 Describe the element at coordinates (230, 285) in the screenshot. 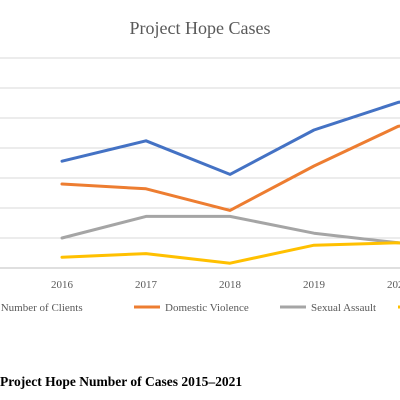

I see `x-tick-label: 2018` at that location.